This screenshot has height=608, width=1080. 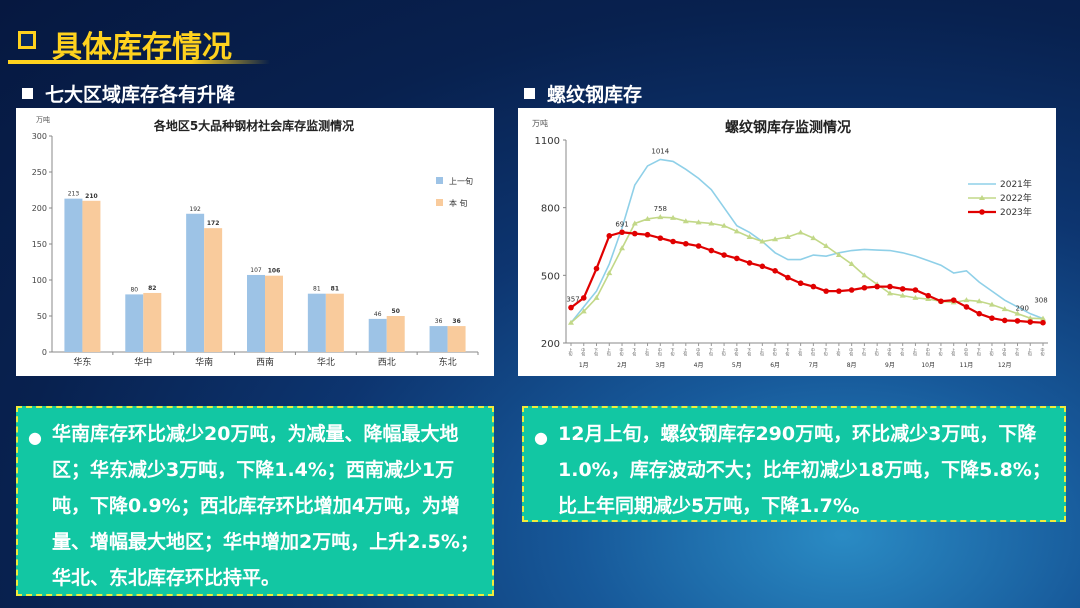 I want to click on series-line-2022年, so click(x=807, y=270).